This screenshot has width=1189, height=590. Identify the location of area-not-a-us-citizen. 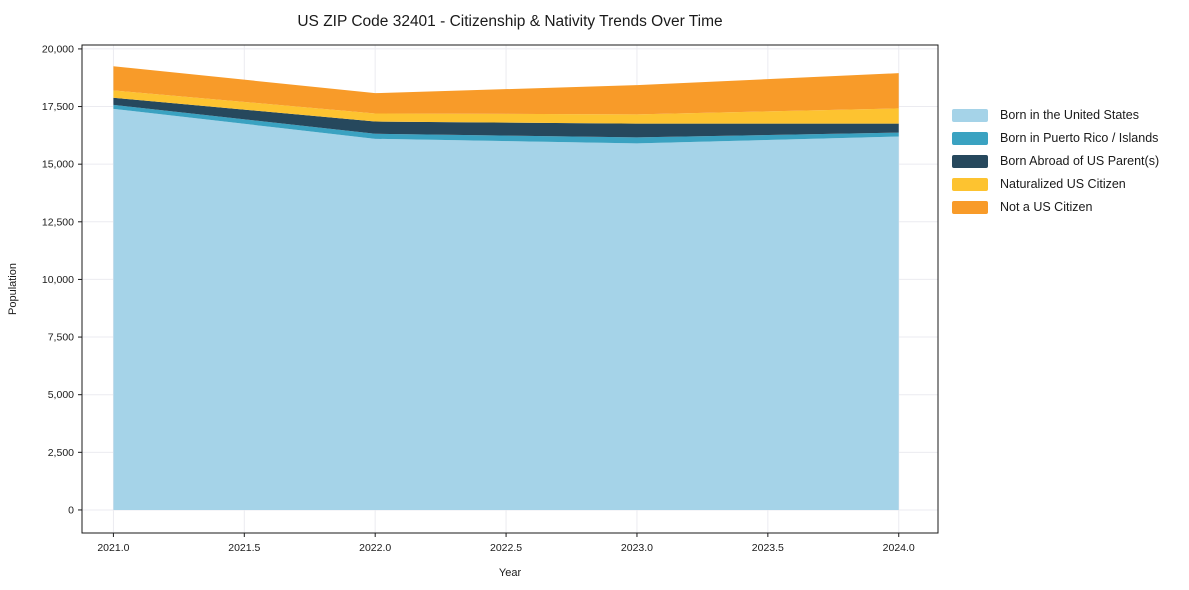
(506, 90).